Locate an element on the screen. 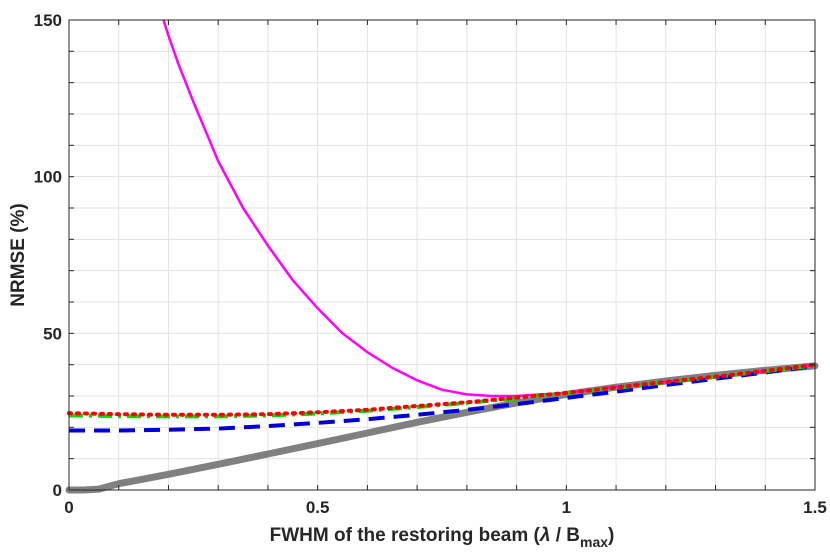 This screenshot has height=555, width=830. y-tick-label: 50 is located at coordinates (52, 333).